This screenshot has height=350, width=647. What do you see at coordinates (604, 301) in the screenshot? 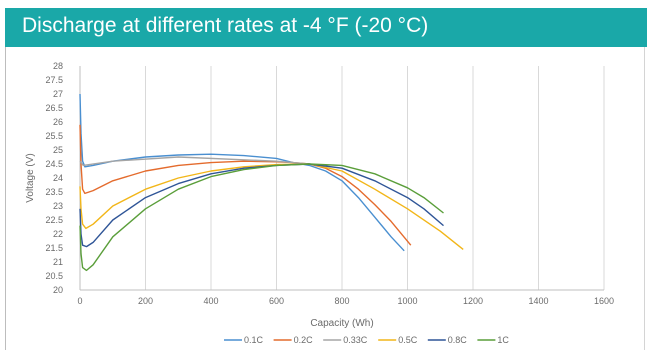
I see `x-tick-label: 1600` at bounding box center [604, 301].